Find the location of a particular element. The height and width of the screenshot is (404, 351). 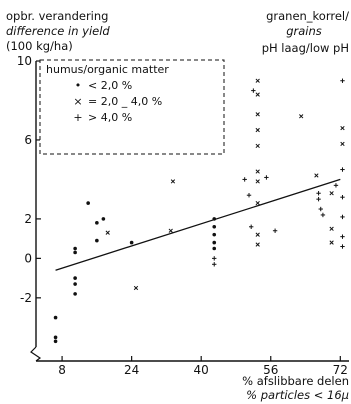

y-tick-label: 0 is located at coordinates (28, 258).